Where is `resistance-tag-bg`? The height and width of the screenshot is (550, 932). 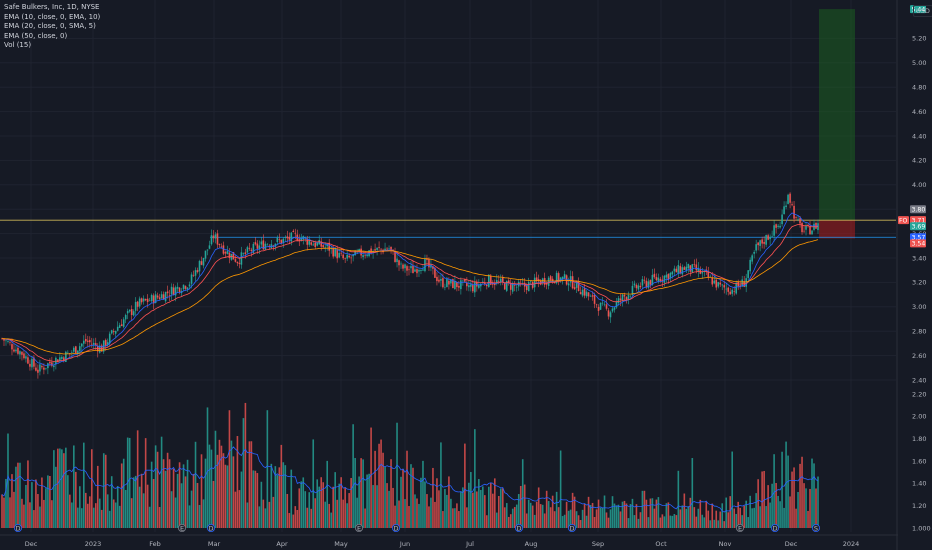
resistance-tag-bg is located at coordinates (918, 220).